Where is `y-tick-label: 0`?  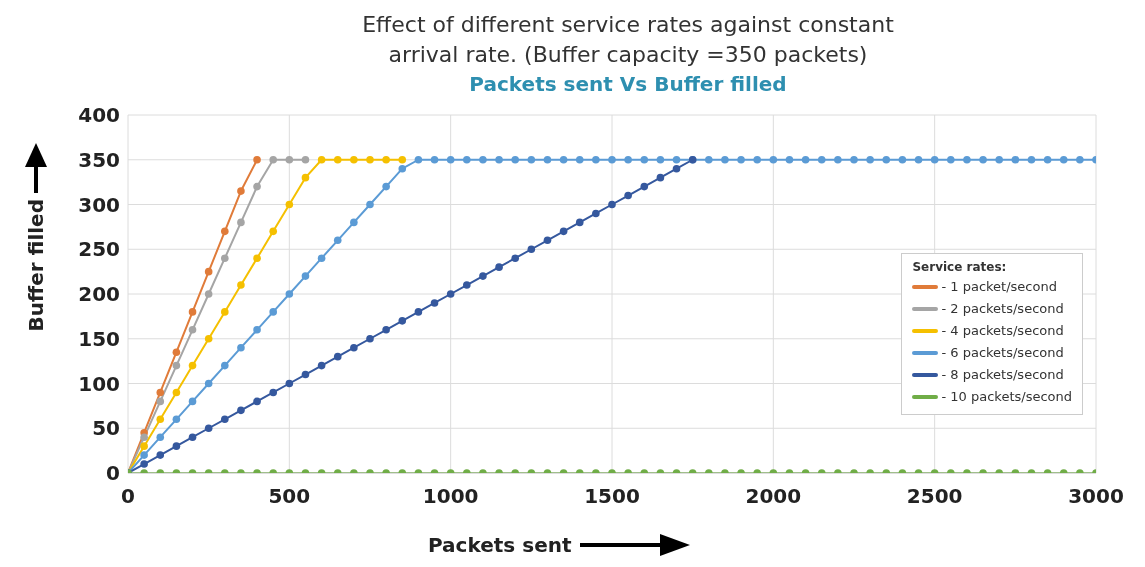 y-tick-label: 0 is located at coordinates (113, 473).